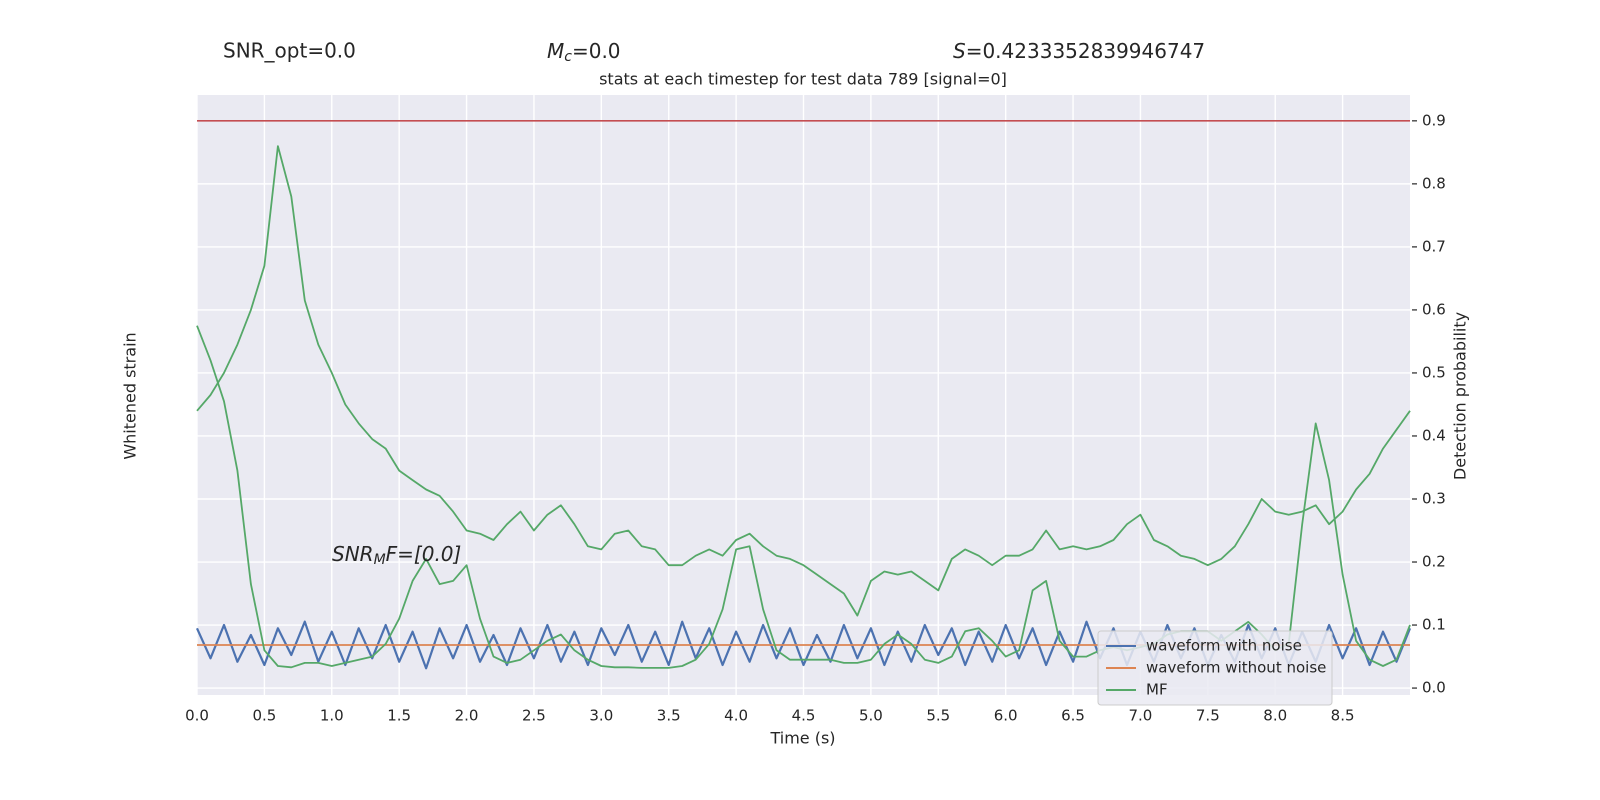 Image resolution: width=1600 pixels, height=800 pixels. What do you see at coordinates (399, 716) in the screenshot?
I see `x-tick-label: 1.5` at bounding box center [399, 716].